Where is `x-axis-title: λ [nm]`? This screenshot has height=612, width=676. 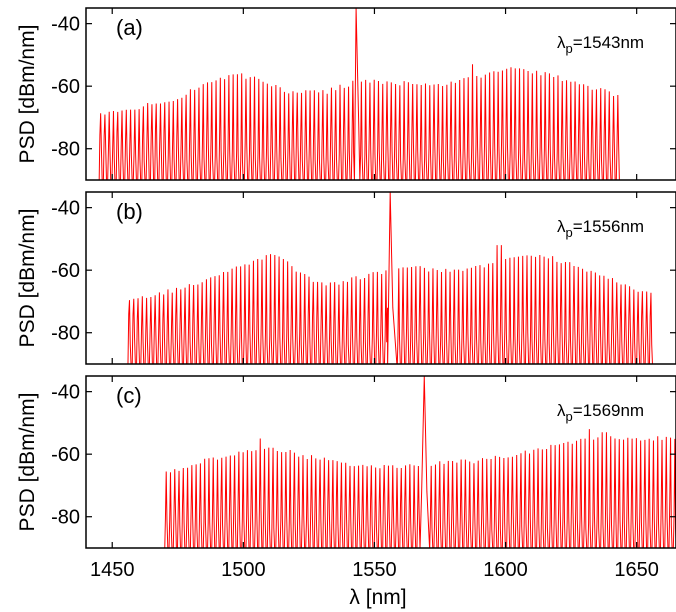 x-axis-title: λ [nm] is located at coordinates (377, 597).